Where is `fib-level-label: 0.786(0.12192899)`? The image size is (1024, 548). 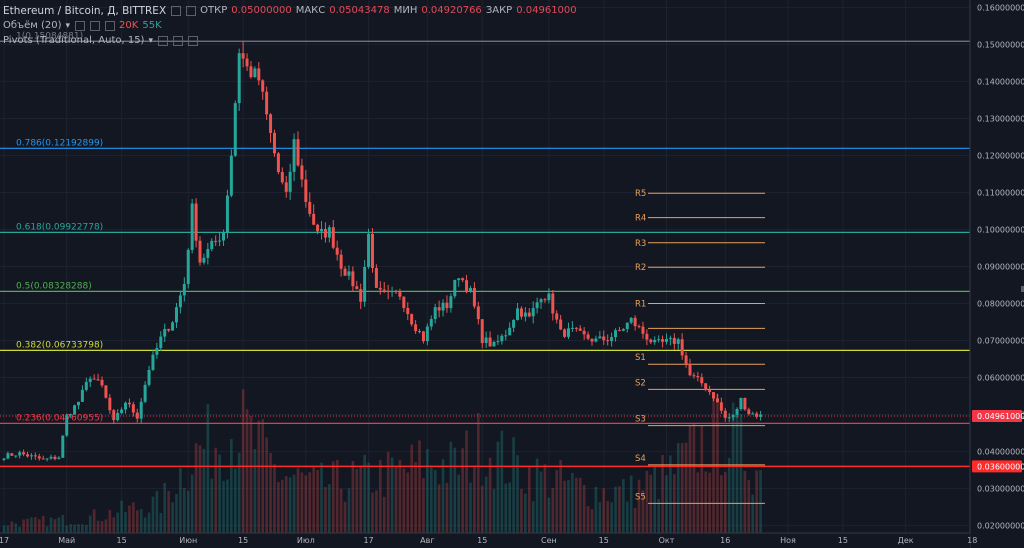
fib-level-label: 0.786(0.12192899) is located at coordinates (59, 143).